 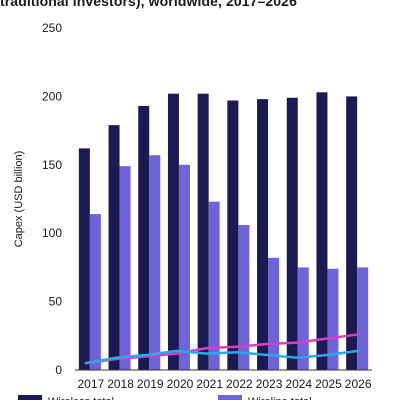 What do you see at coordinates (52, 199) in the screenshot?
I see `y-axis-ticks: 0 50 100 150 200 250` at bounding box center [52, 199].